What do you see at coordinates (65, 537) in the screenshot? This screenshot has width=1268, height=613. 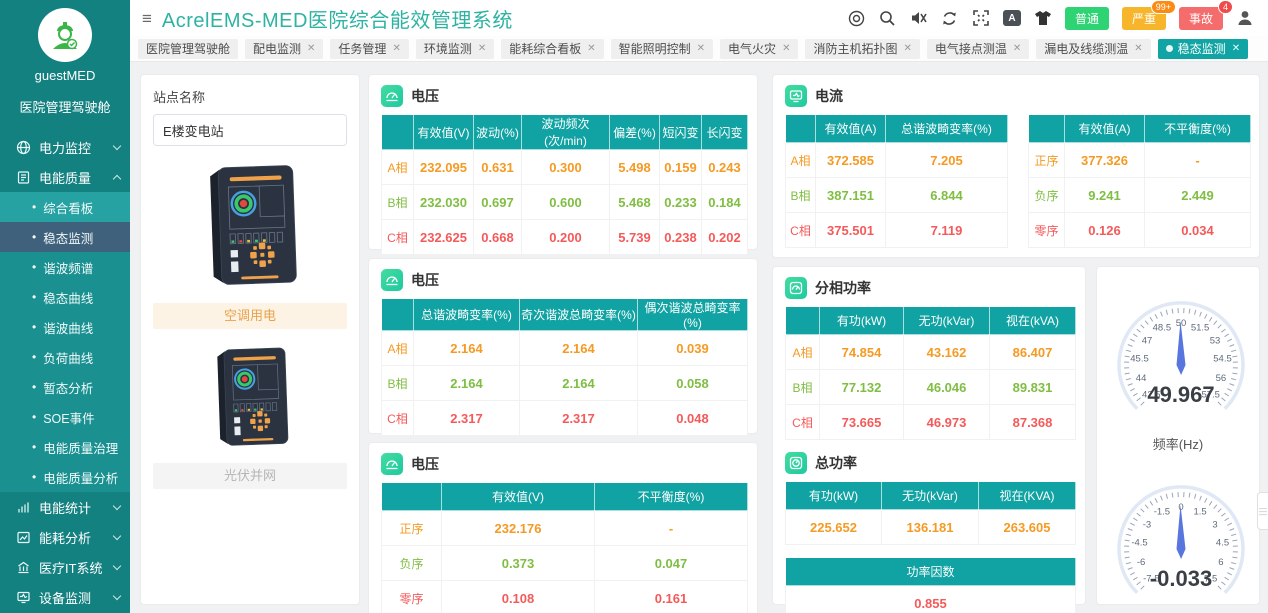 I see `sidebar-item-能耗分析: 能耗分析` at bounding box center [65, 537].